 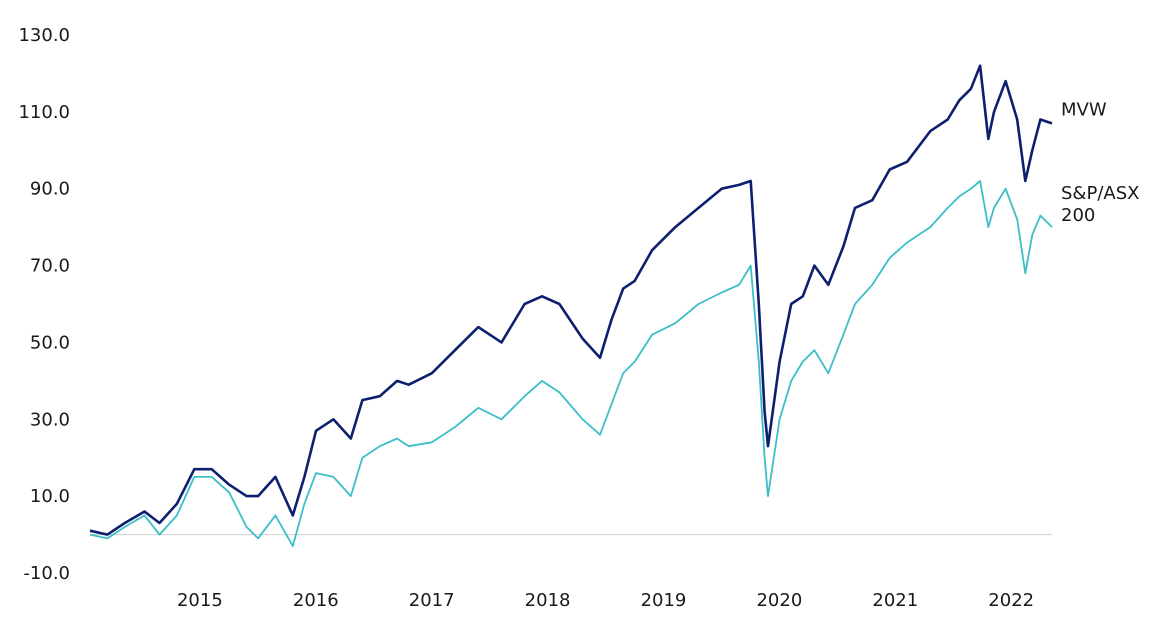 I want to click on y-tick-label: 10.0, so click(x=50, y=496).